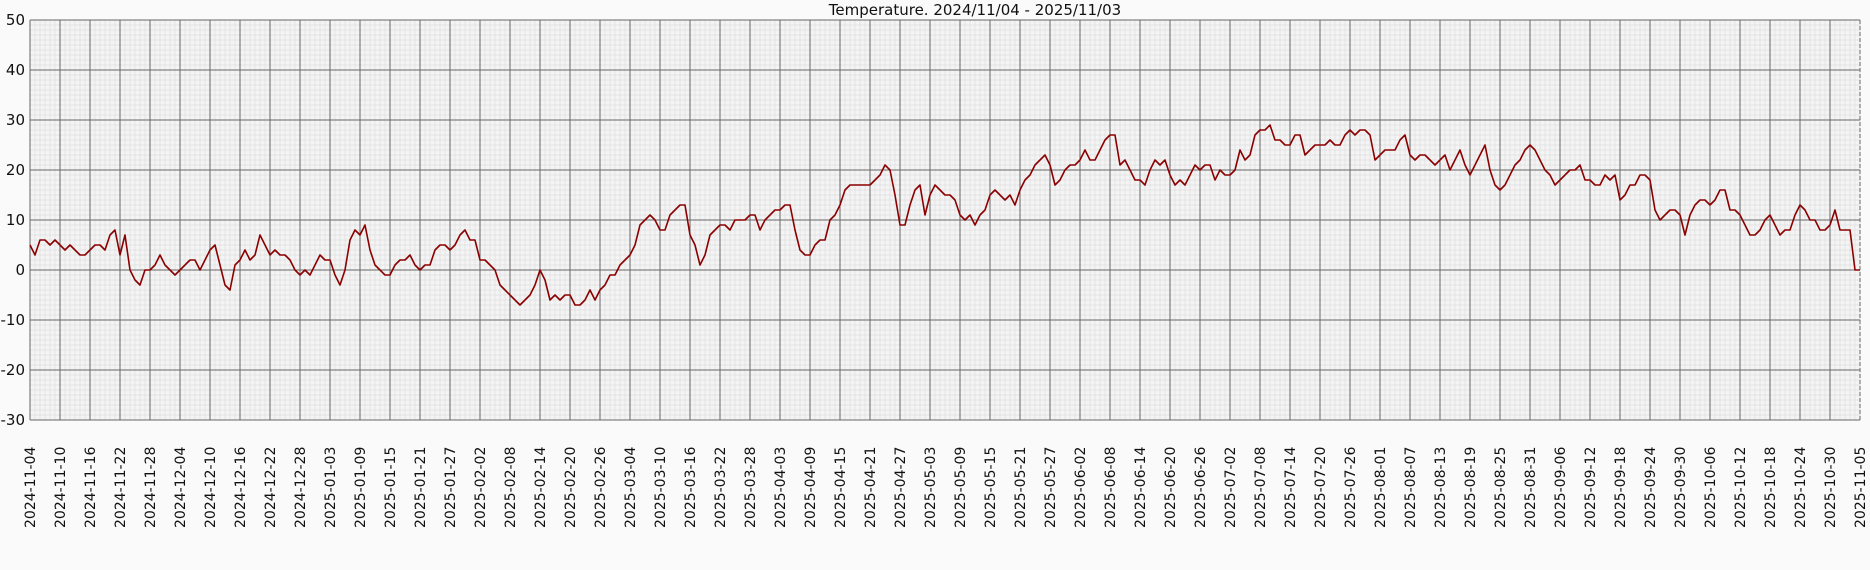 Image resolution: width=1870 pixels, height=570 pixels. What do you see at coordinates (1621, 487) in the screenshot?
I see `x-tick-label: 2025-09-18` at bounding box center [1621, 487].